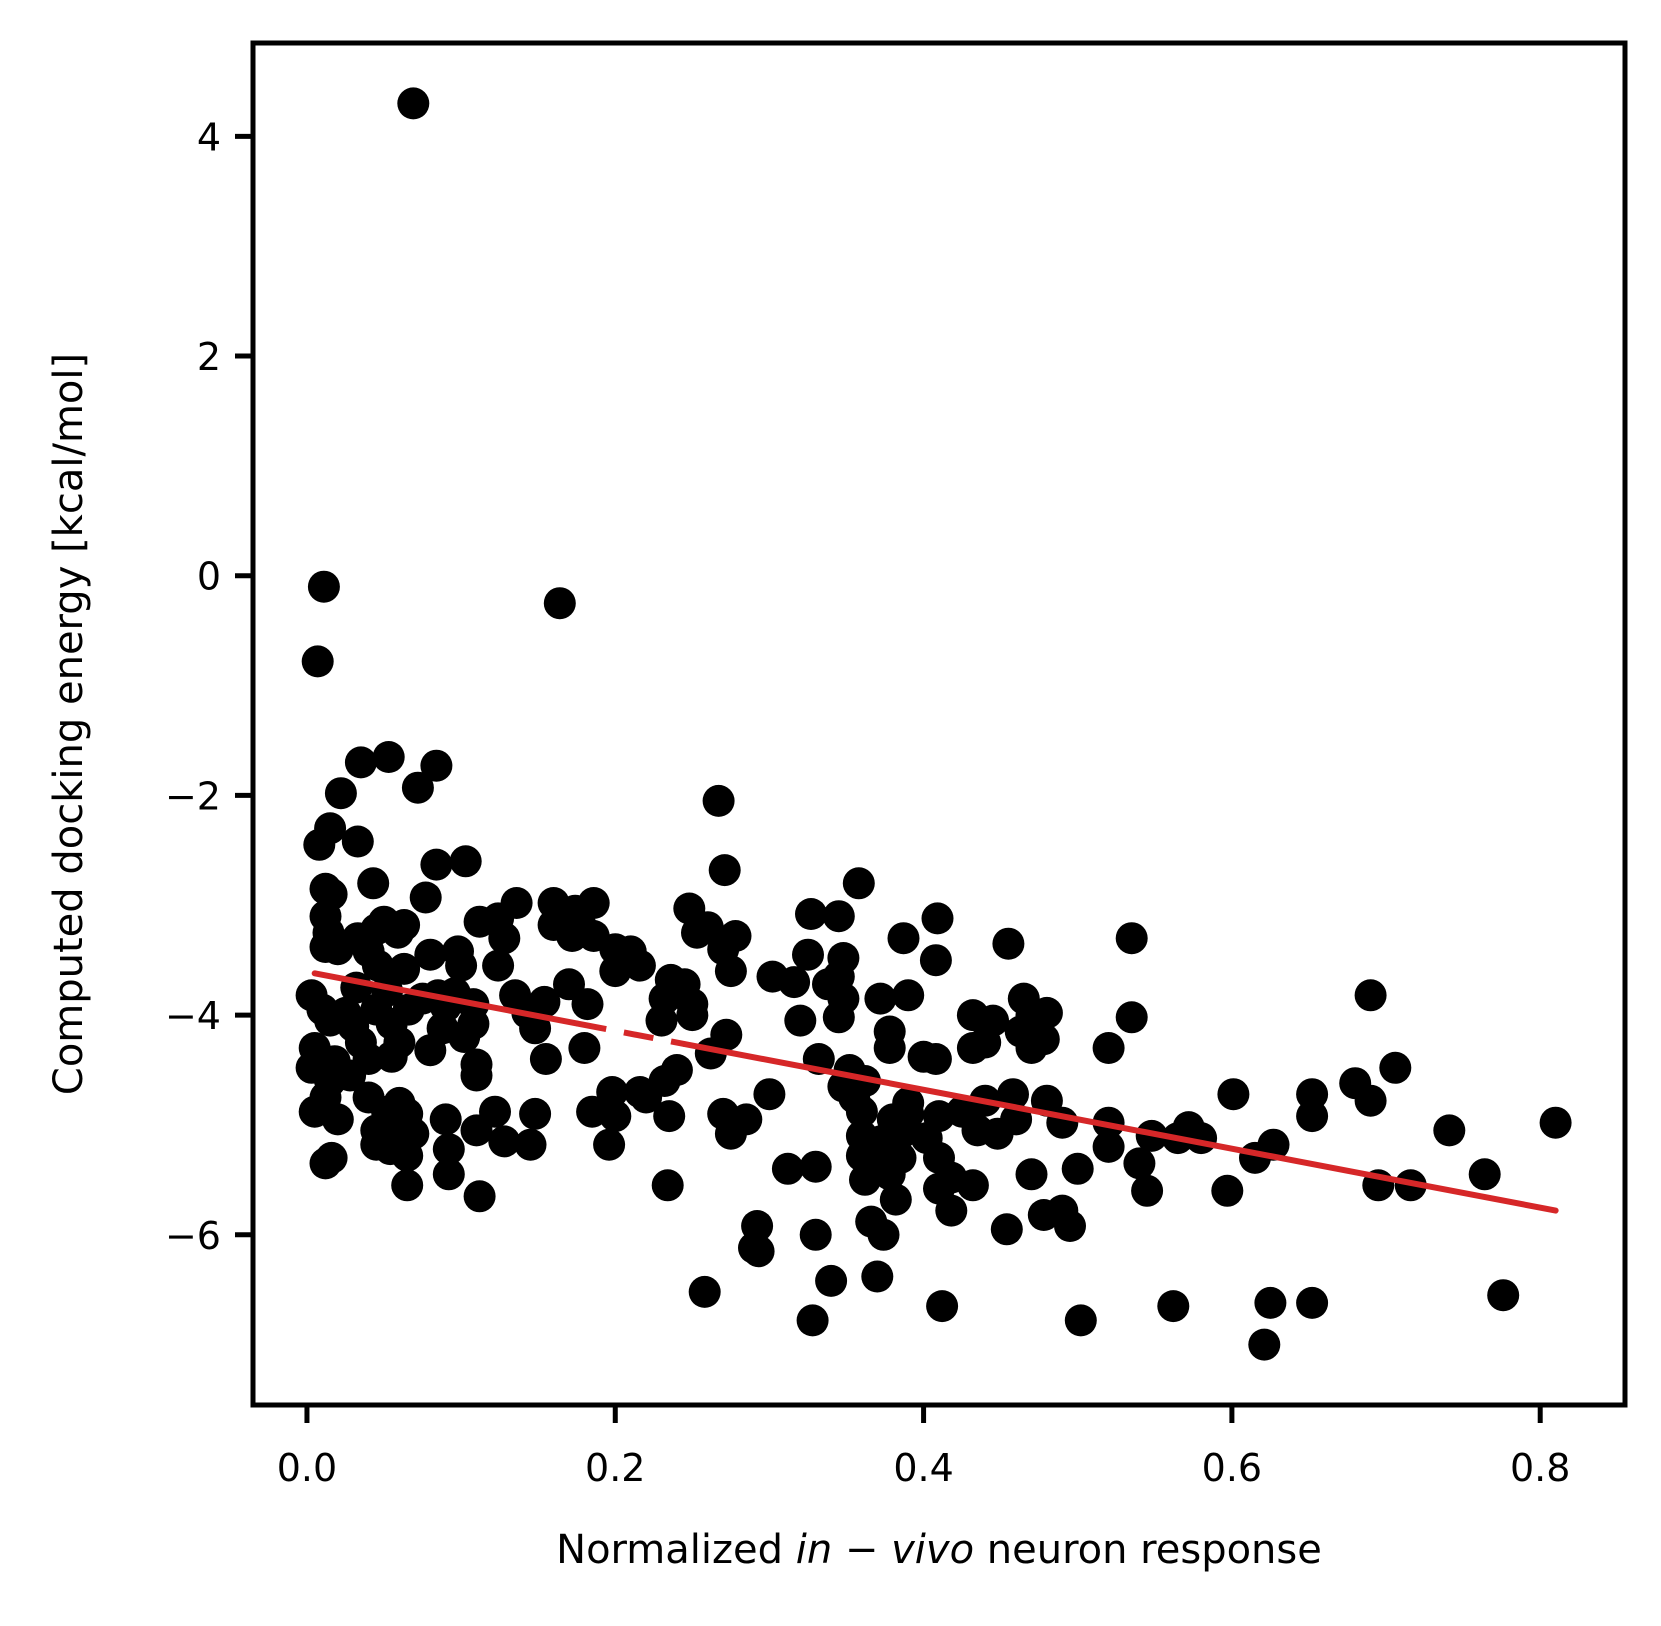 This screenshot has width=1661, height=1626. Describe the element at coordinates (193, 1236) in the screenshot. I see `y-tick-label: −6` at that location.